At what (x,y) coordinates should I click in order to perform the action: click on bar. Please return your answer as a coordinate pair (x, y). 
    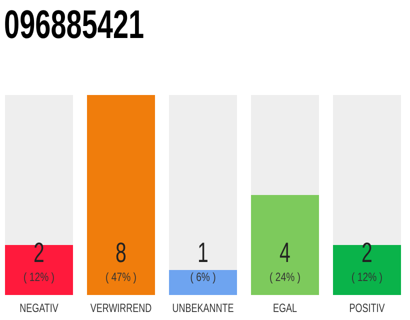
    Looking at the image, I should click on (203, 282).